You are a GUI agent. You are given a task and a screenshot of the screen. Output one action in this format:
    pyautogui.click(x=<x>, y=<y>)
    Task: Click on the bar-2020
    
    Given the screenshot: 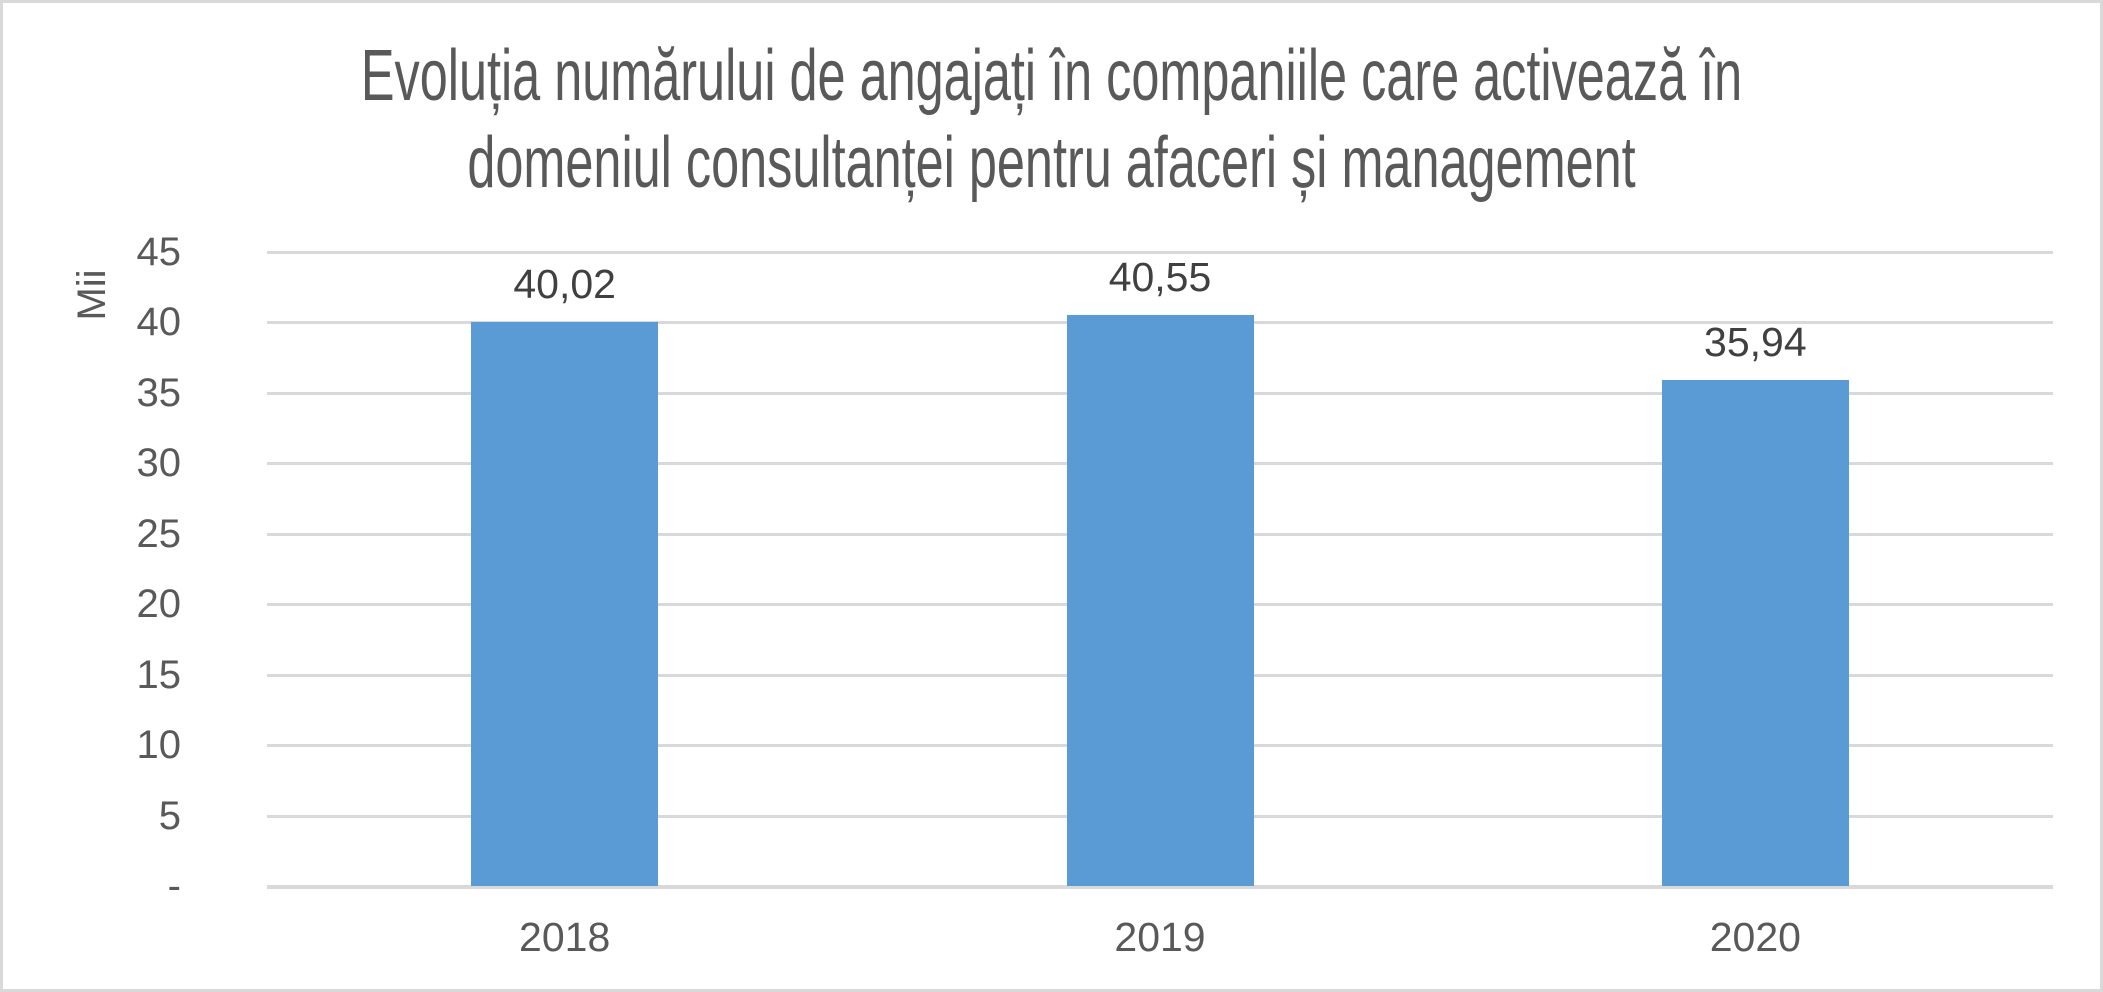 What is the action you would take?
    pyautogui.click(x=1755, y=632)
    